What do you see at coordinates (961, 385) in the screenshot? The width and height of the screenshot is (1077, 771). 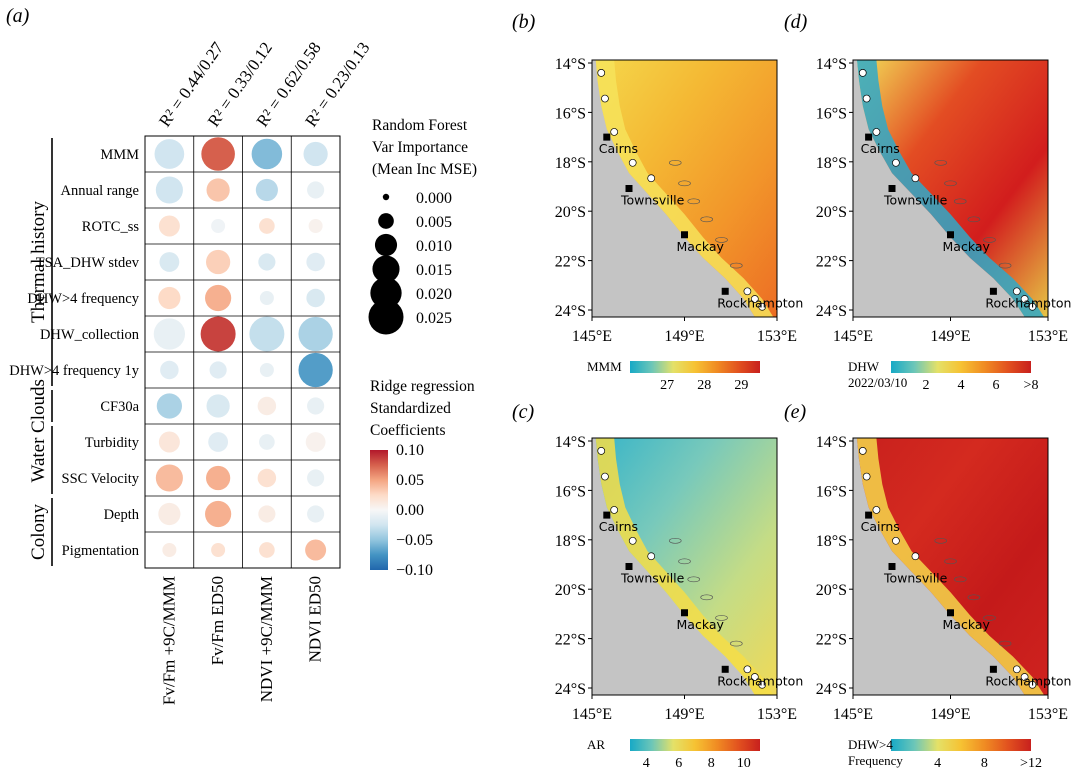 I see `colorbar-tick-label: 4` at bounding box center [961, 385].